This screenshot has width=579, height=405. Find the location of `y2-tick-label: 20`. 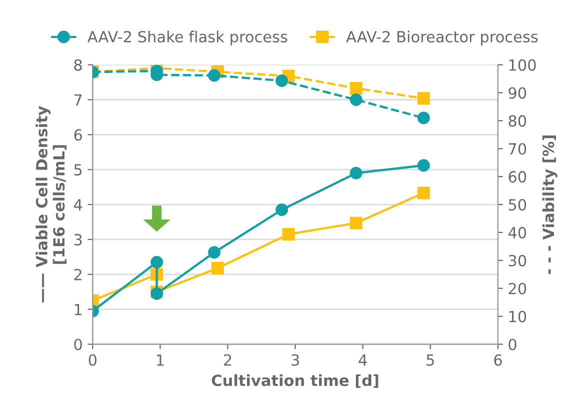

y2-tick-label: 20 is located at coordinates (517, 288).